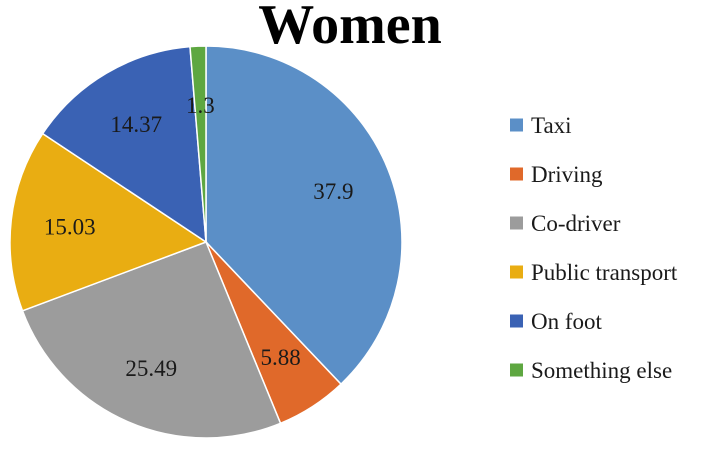 This screenshot has width=712, height=449. Describe the element at coordinates (567, 174) in the screenshot. I see `legend-label-driving: Driving` at that location.